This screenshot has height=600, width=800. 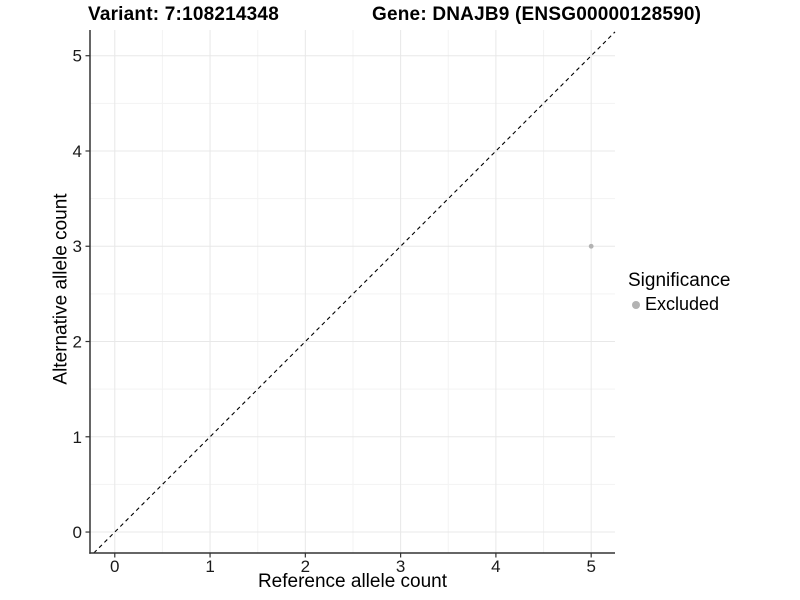 What do you see at coordinates (77, 56) in the screenshot?
I see `y-tick-label: 5` at bounding box center [77, 56].